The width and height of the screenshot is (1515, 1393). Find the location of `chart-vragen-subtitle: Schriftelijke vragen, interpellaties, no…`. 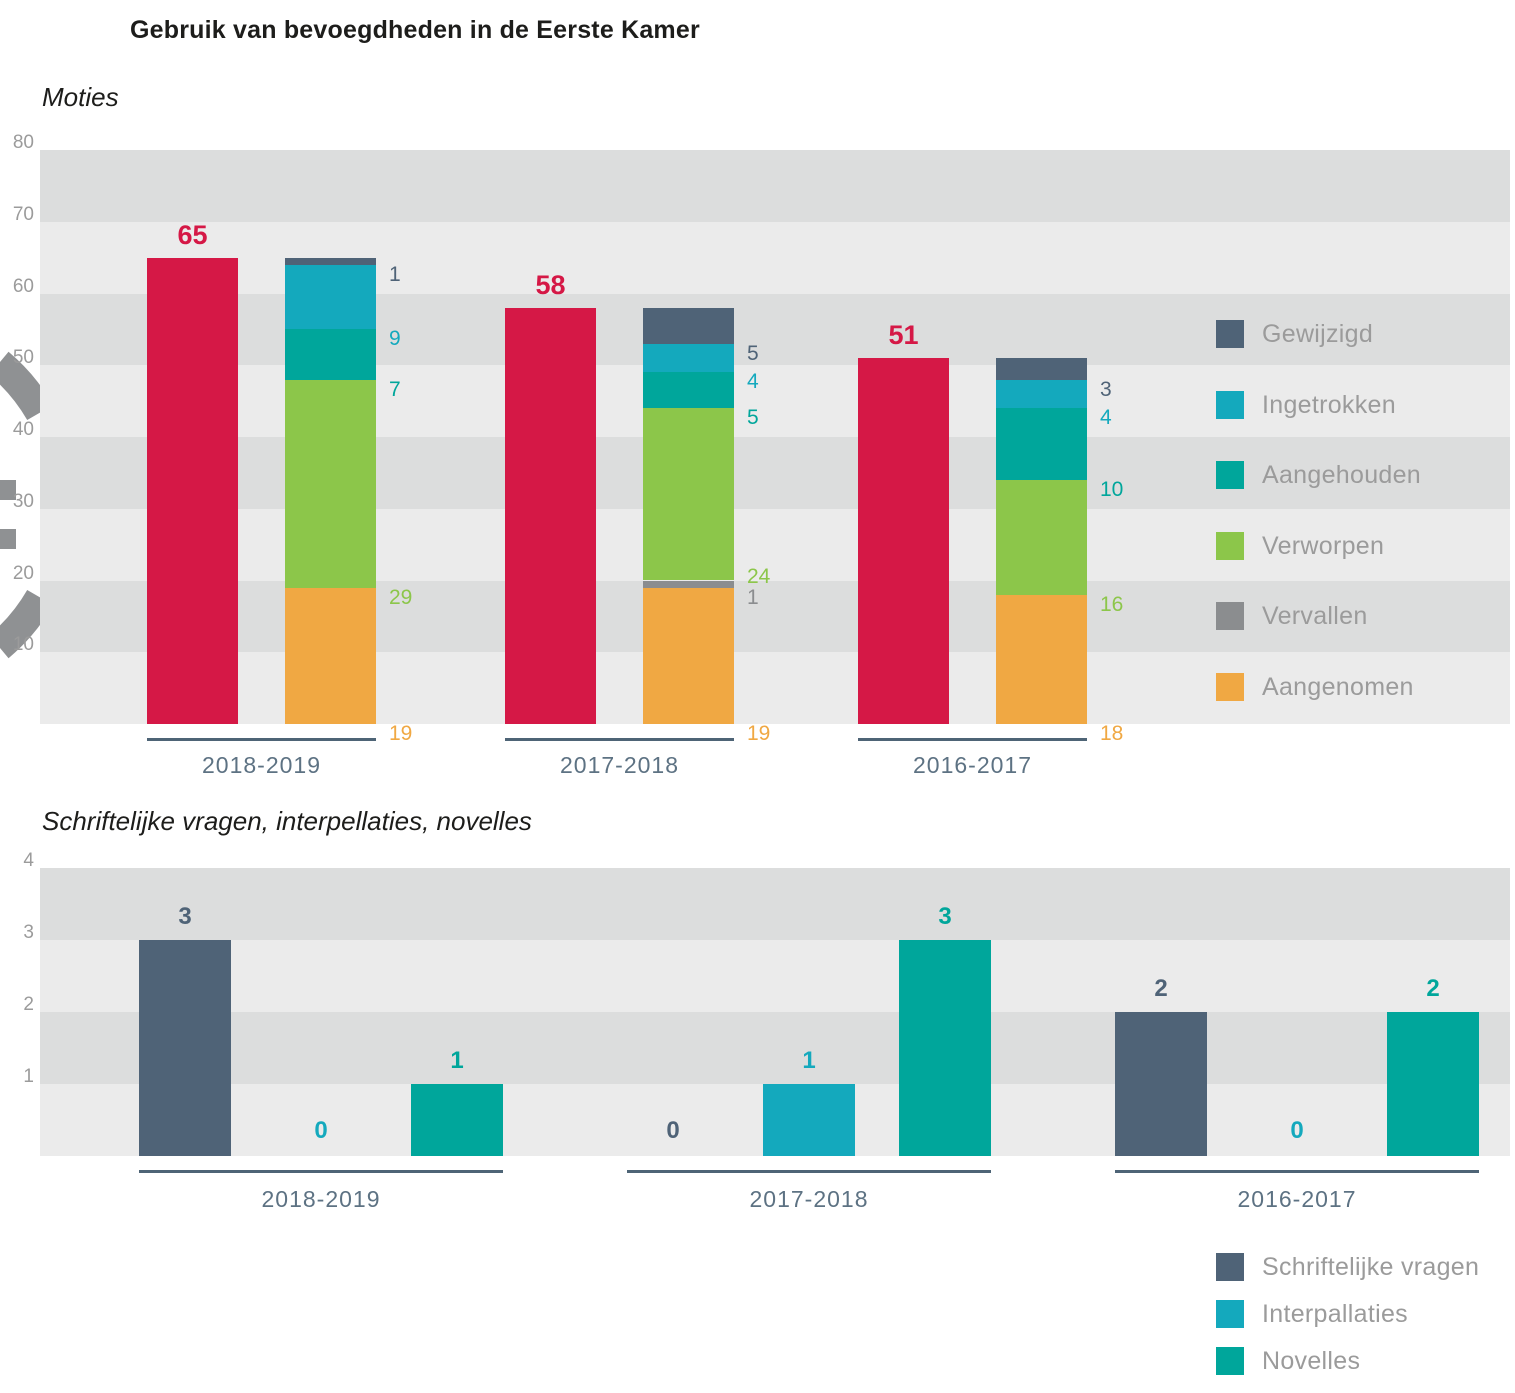

chart-vragen-subtitle: Schriftelijke vragen, interpellaties, no… is located at coordinates (287, 821).